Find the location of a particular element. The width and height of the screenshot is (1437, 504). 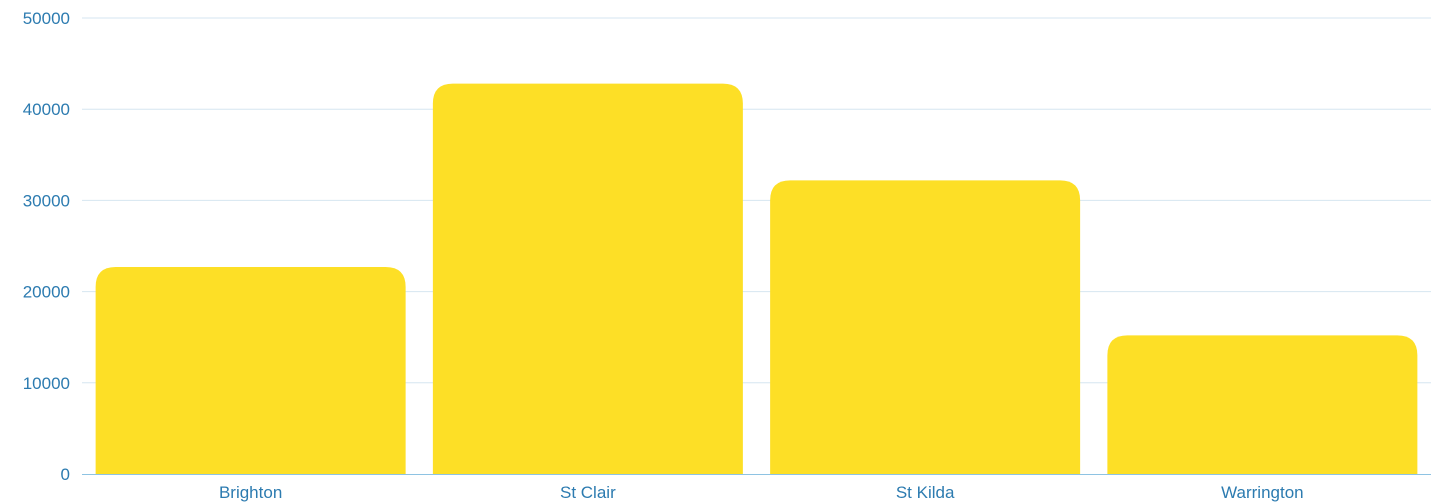

x-axis-labels: Brighton St Clair St Kilda Warrington is located at coordinates (761, 492).